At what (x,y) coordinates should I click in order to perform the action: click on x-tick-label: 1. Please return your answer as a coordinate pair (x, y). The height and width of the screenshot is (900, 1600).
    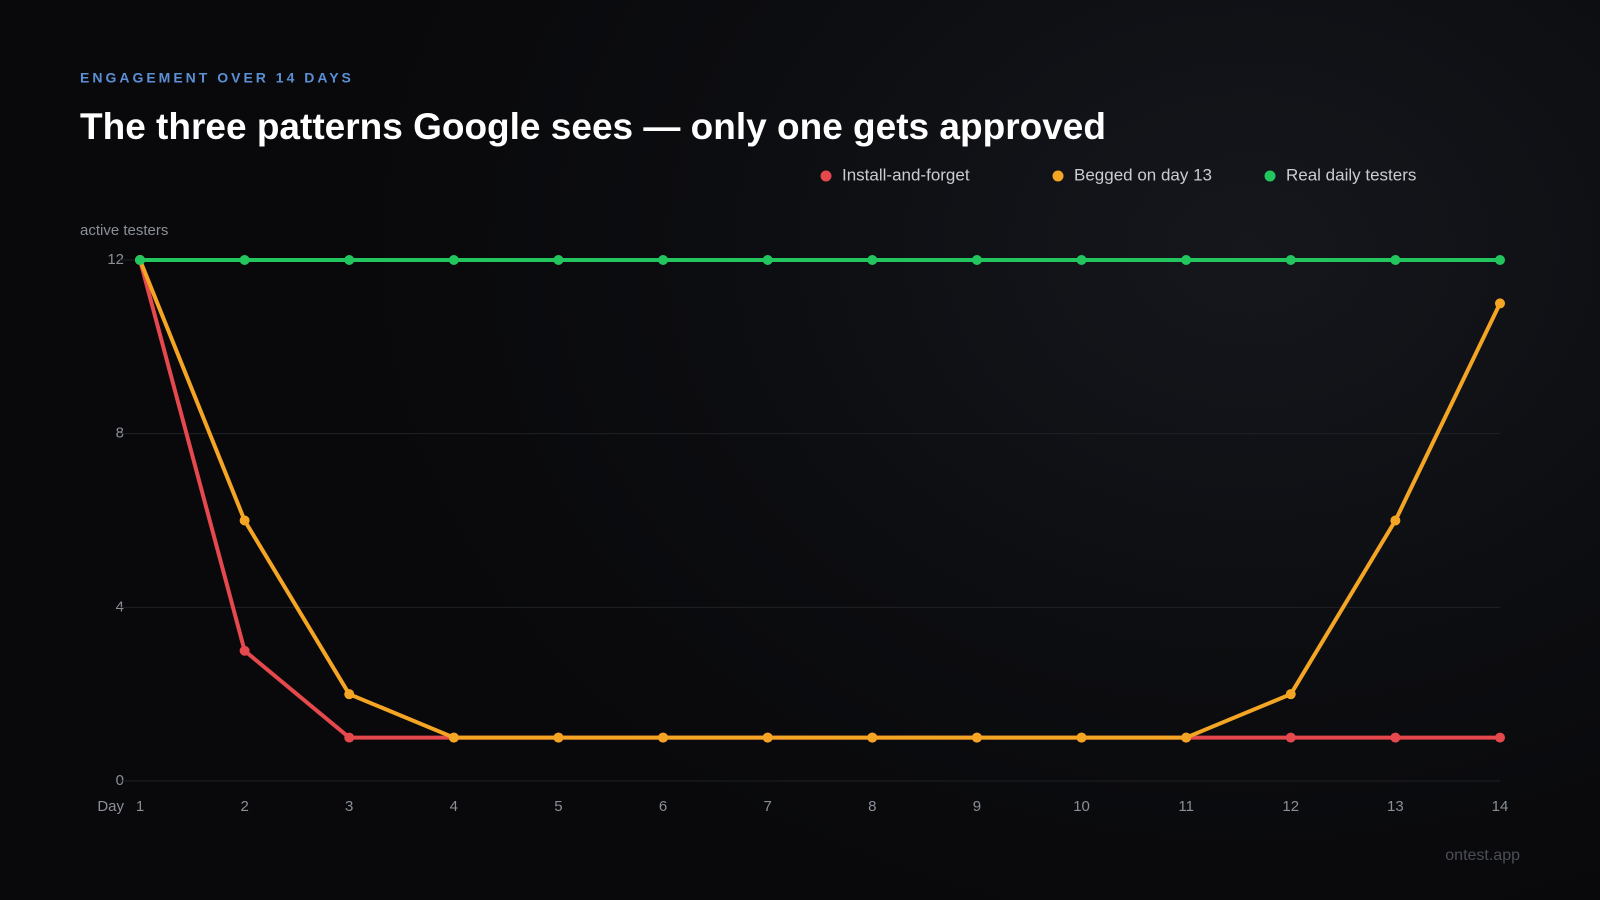
    Looking at the image, I should click on (140, 806).